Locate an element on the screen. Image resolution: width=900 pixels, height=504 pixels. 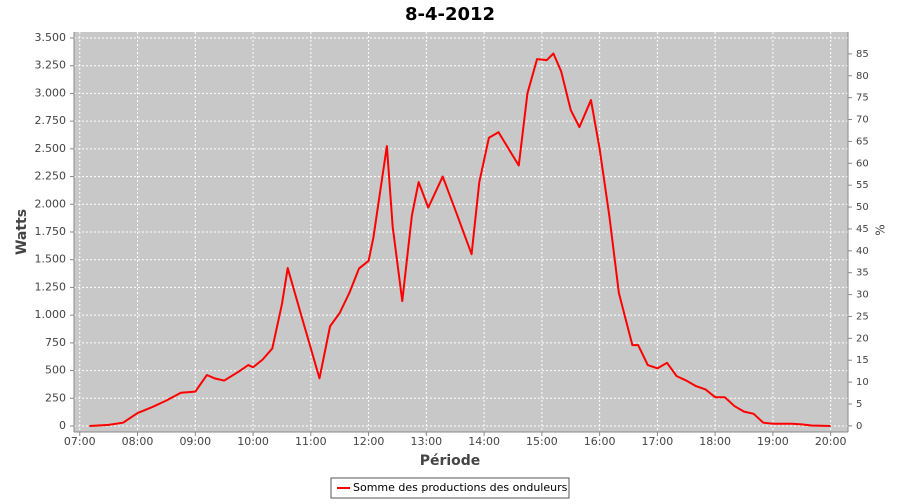
y2-axis-label: % is located at coordinates (881, 229).